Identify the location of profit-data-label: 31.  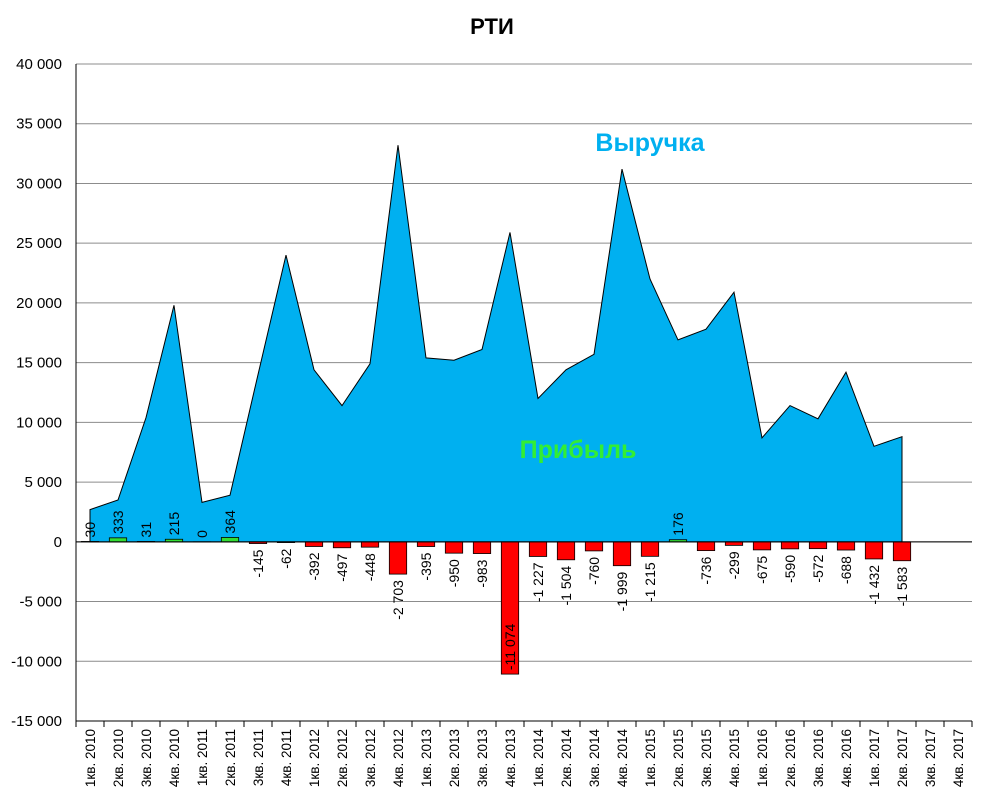
(146, 530).